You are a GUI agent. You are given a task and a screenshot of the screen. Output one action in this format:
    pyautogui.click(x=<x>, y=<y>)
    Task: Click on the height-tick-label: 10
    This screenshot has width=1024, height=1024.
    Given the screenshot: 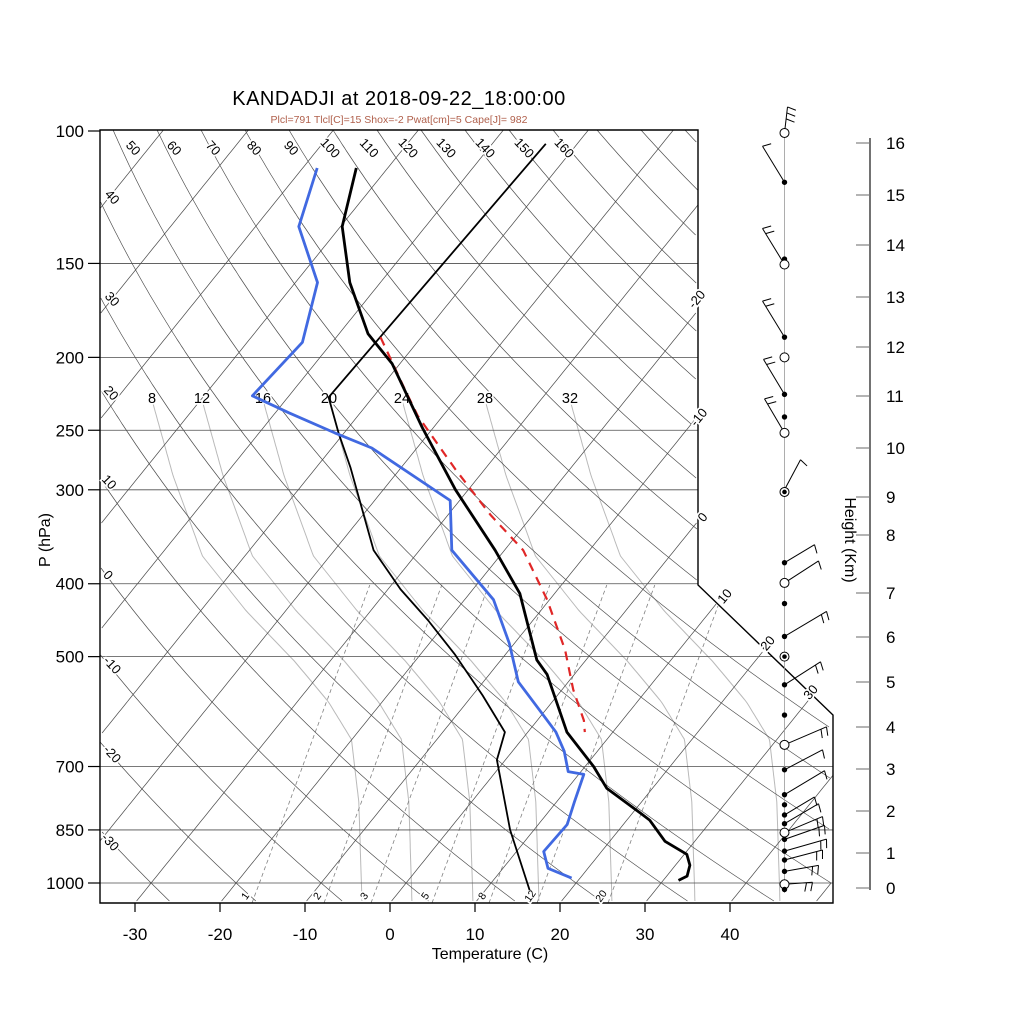 What is the action you would take?
    pyautogui.click(x=895, y=448)
    